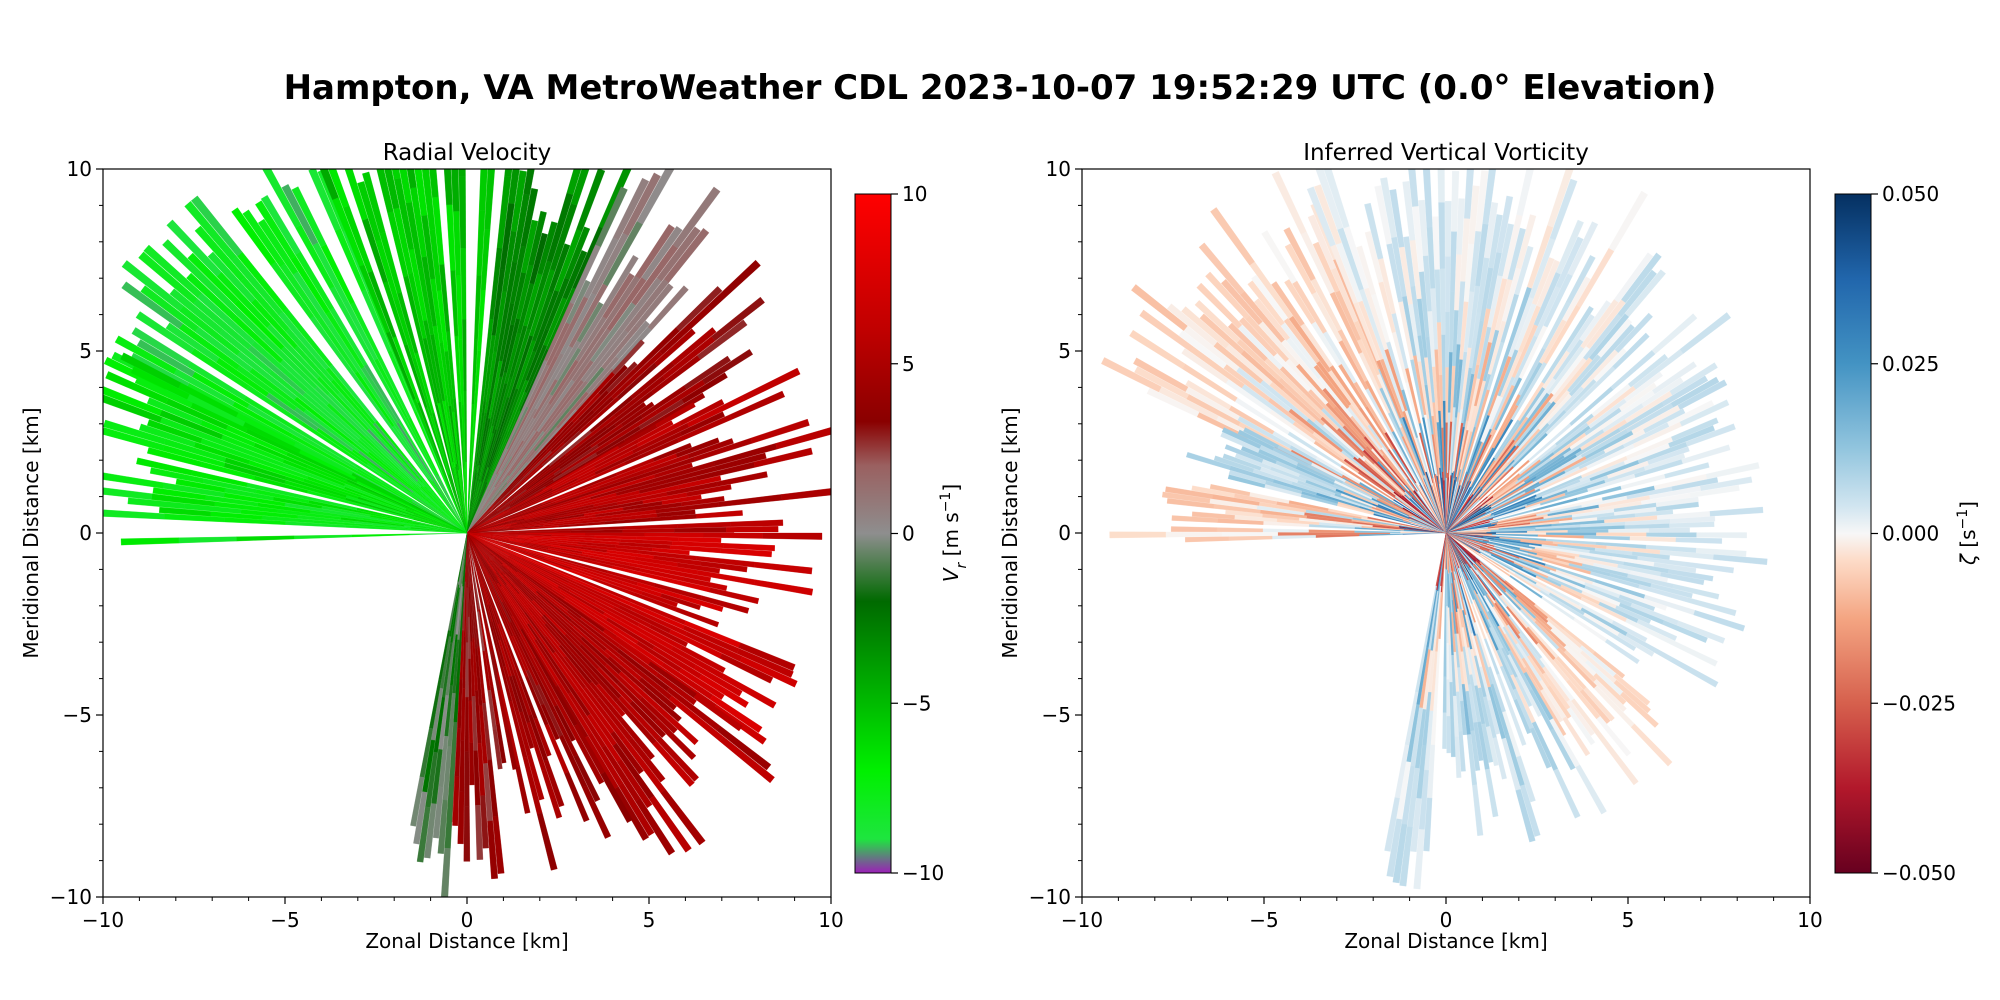 The height and width of the screenshot is (1000, 2000). Describe the element at coordinates (1968, 559) in the screenshot. I see `colorbar-label-symbol: ζ` at that location.